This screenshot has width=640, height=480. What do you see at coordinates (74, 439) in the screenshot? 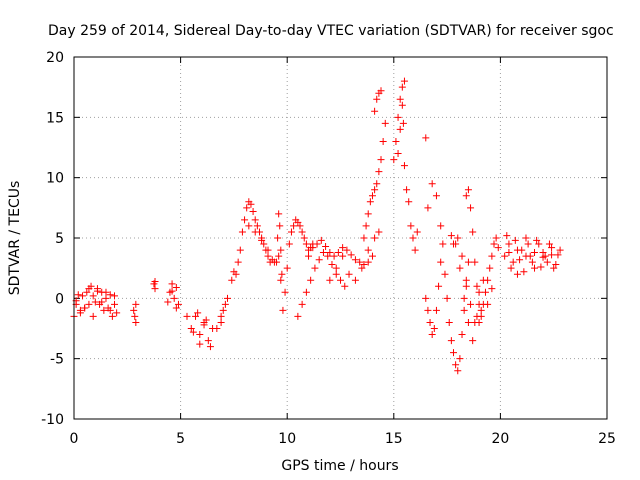
I see `x-tick-label: 0` at bounding box center [74, 439].